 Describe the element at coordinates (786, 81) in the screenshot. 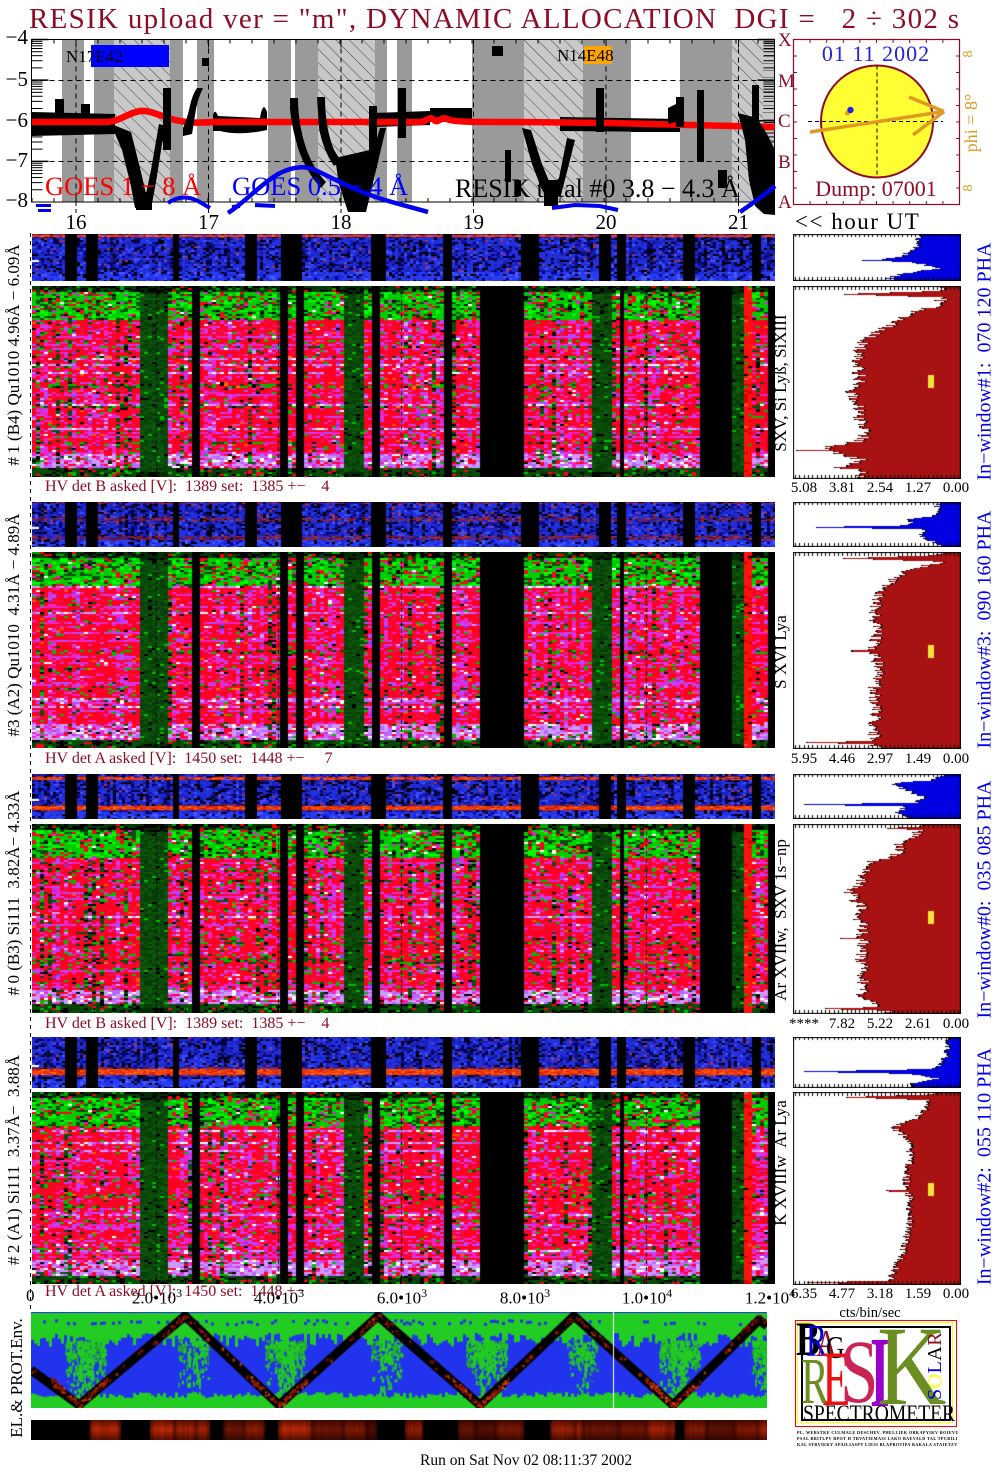

I see `svg-text: M` at that location.